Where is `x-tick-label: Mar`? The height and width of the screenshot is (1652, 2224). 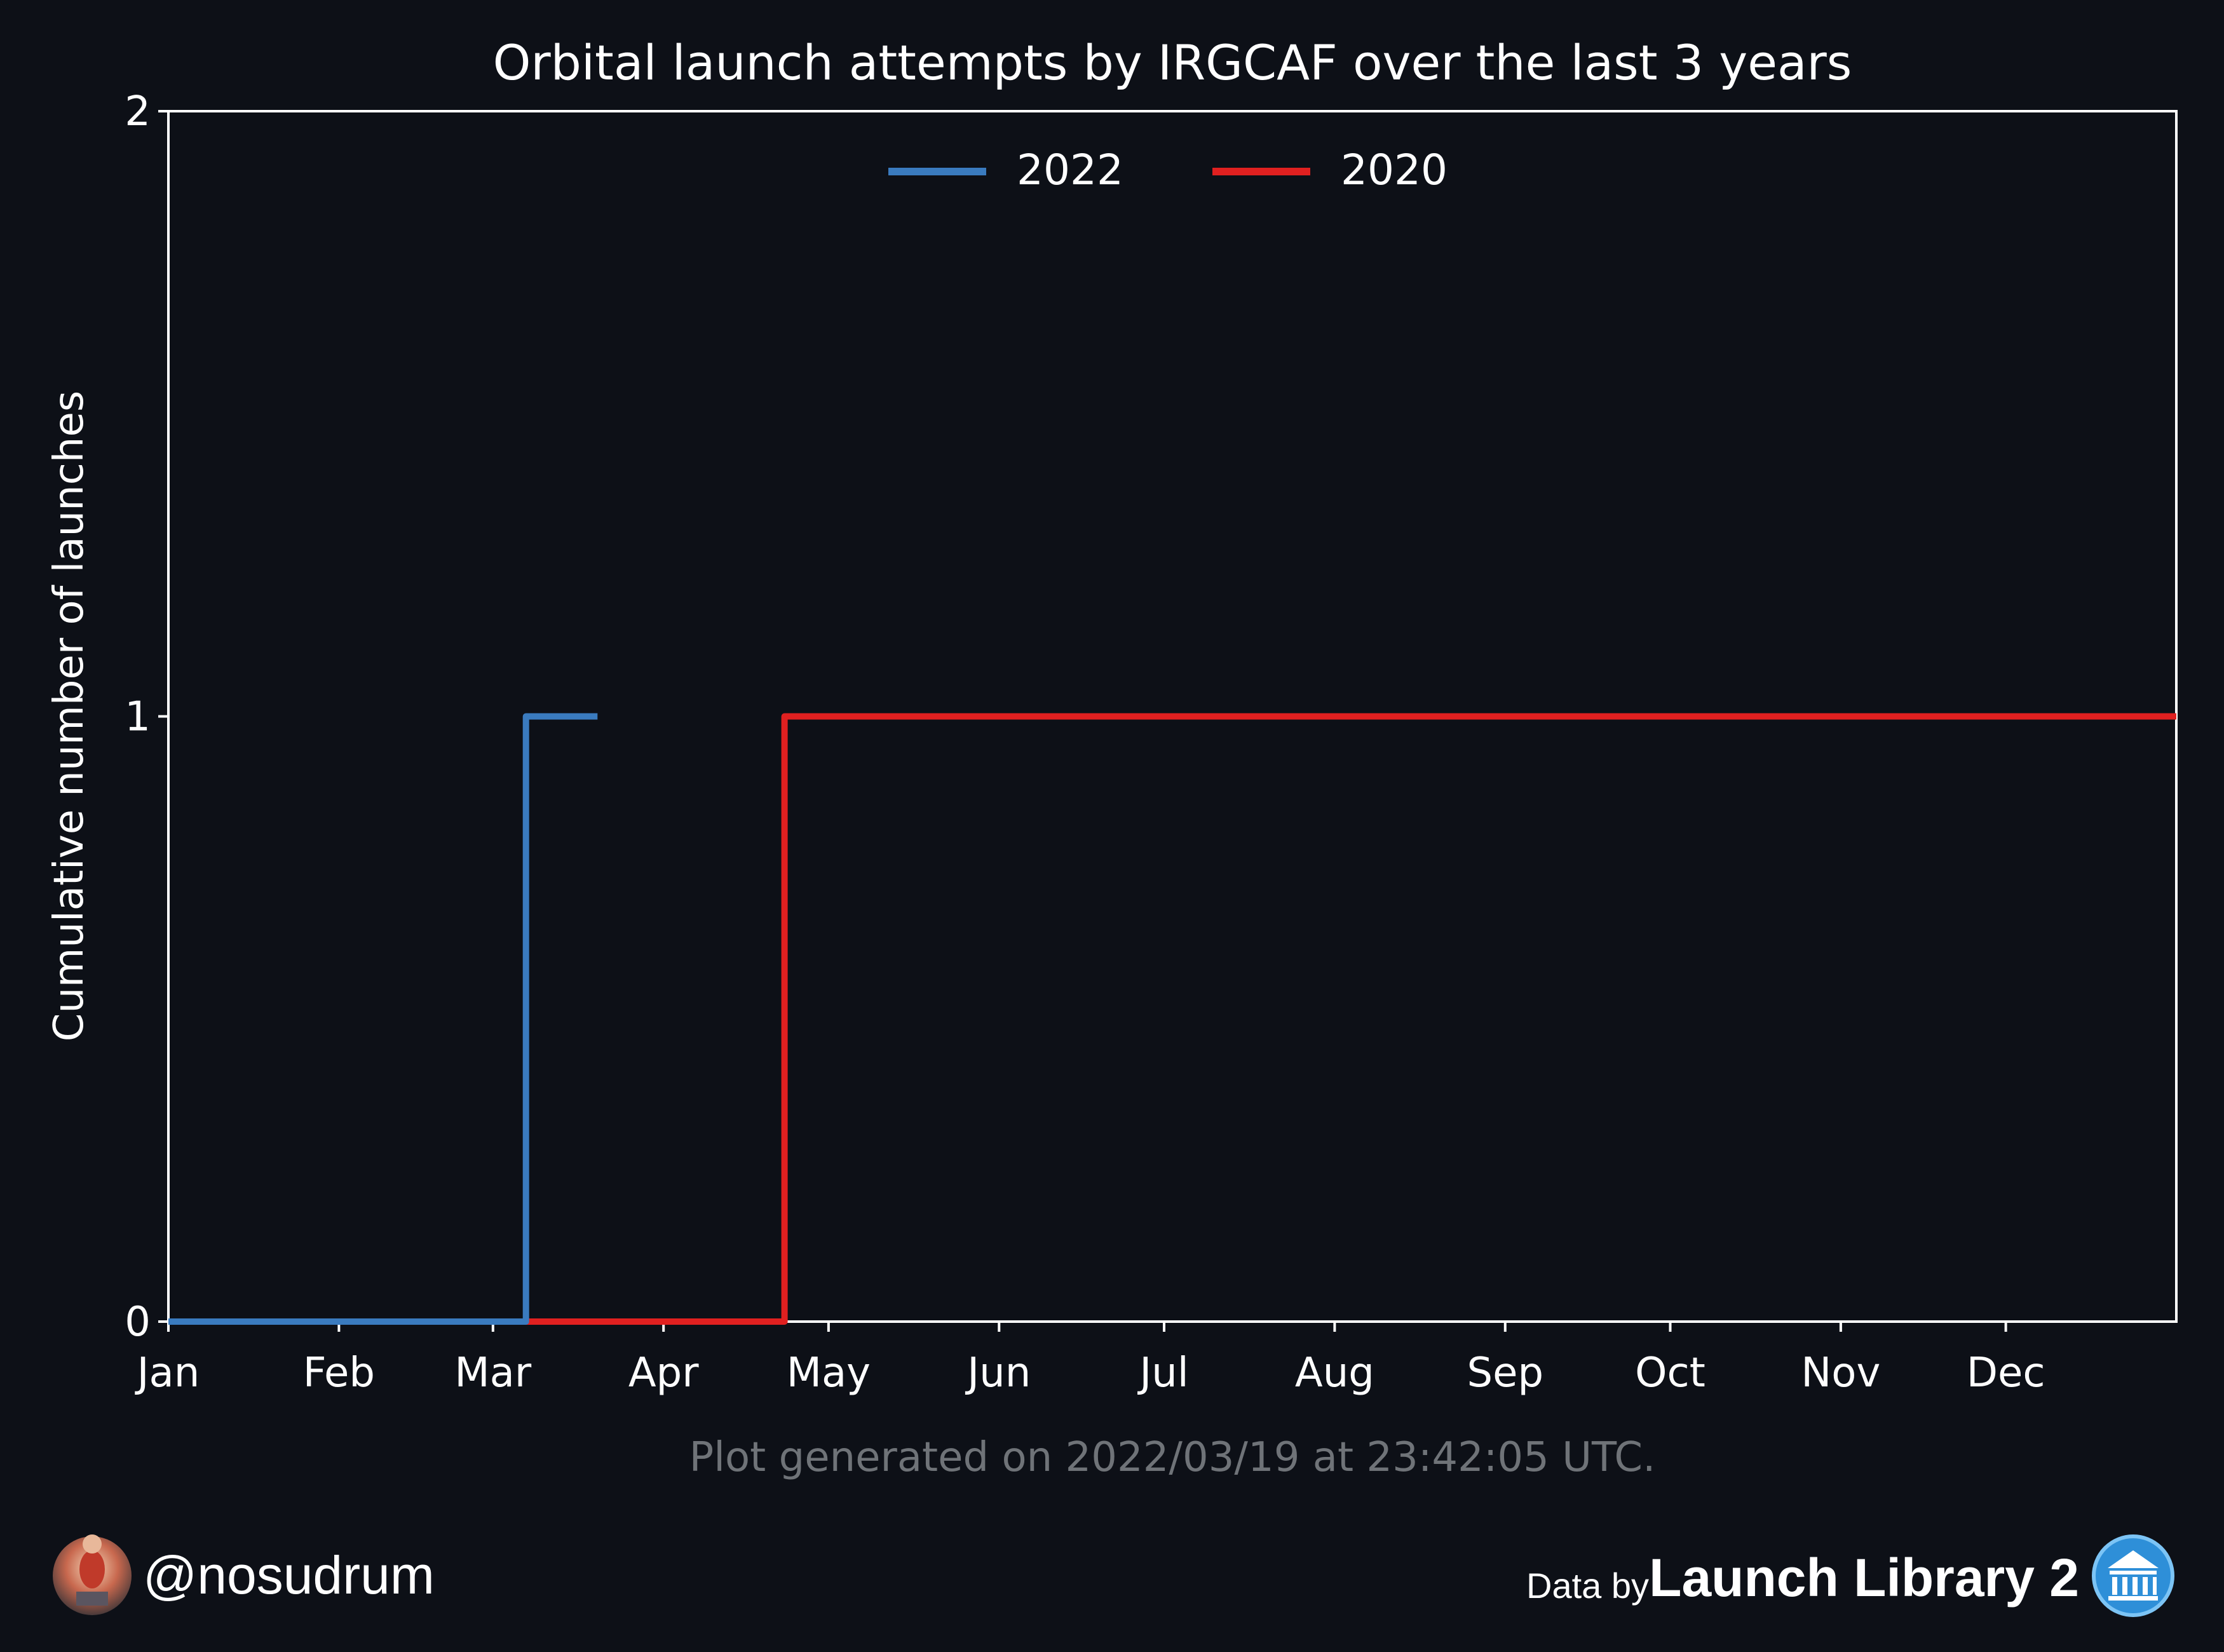 x-tick-label: Mar is located at coordinates (492, 1373).